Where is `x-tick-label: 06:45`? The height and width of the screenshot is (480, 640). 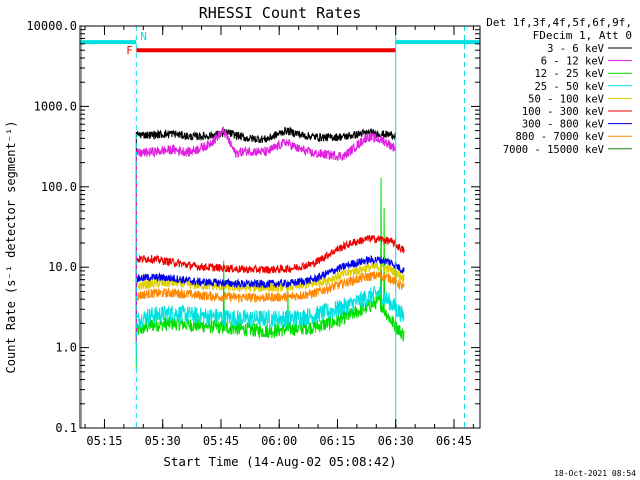 x-tick-label: 06:45 is located at coordinates (454, 441).